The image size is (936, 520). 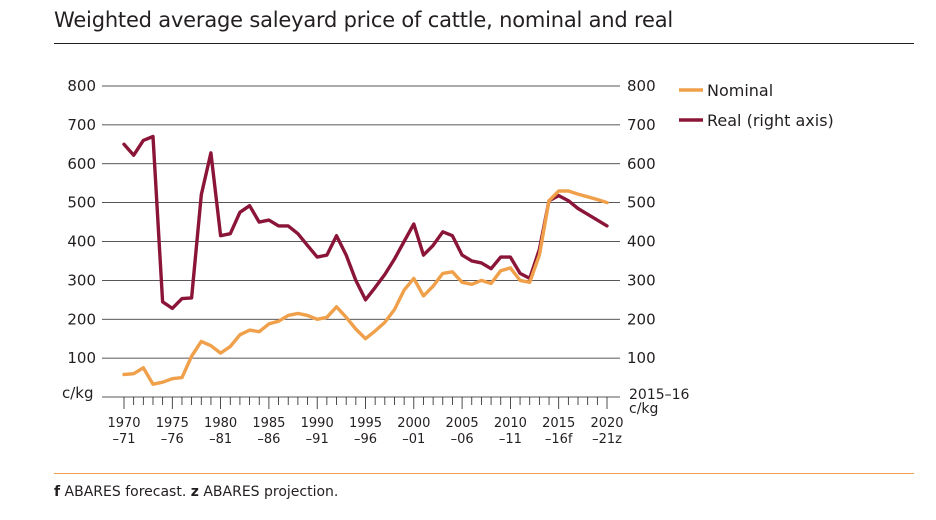 I want to click on y-tick-label-right: 700, so click(x=641, y=125).